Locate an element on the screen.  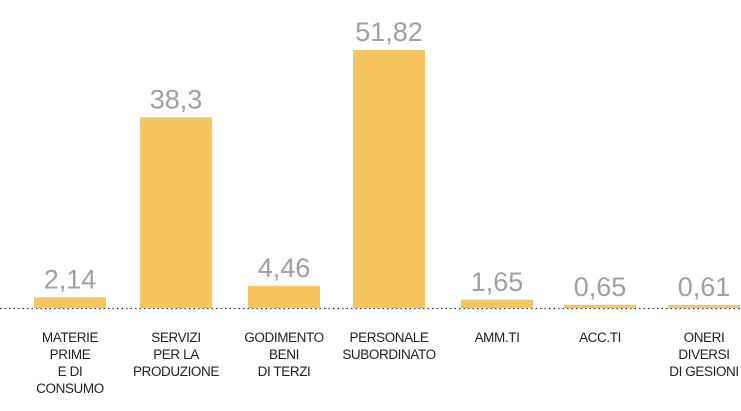
value-label: 38,3 is located at coordinates (176, 99).